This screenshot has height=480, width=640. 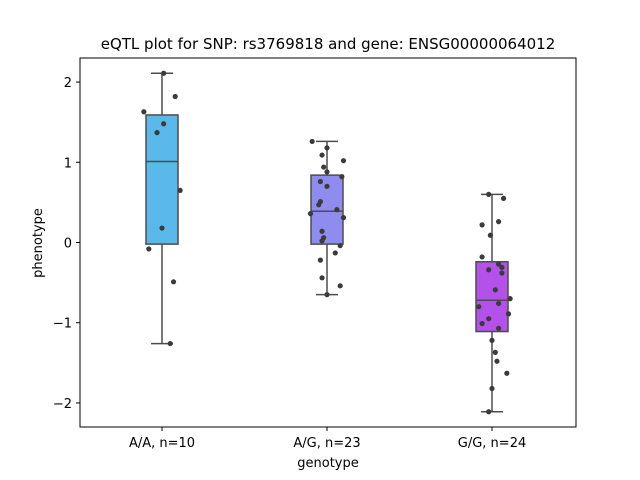 I want to click on x-axis: A/A, n=10 A/G, n=23 G/G, n=24, so click(x=327, y=439).